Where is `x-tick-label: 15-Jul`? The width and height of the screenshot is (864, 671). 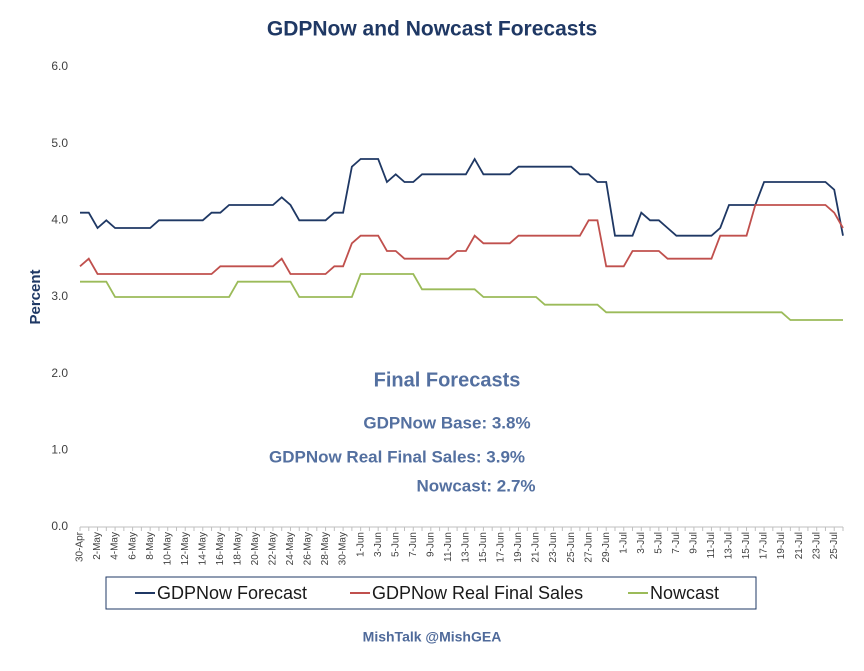
x-tick-label: 15-Jul is located at coordinates (746, 545).